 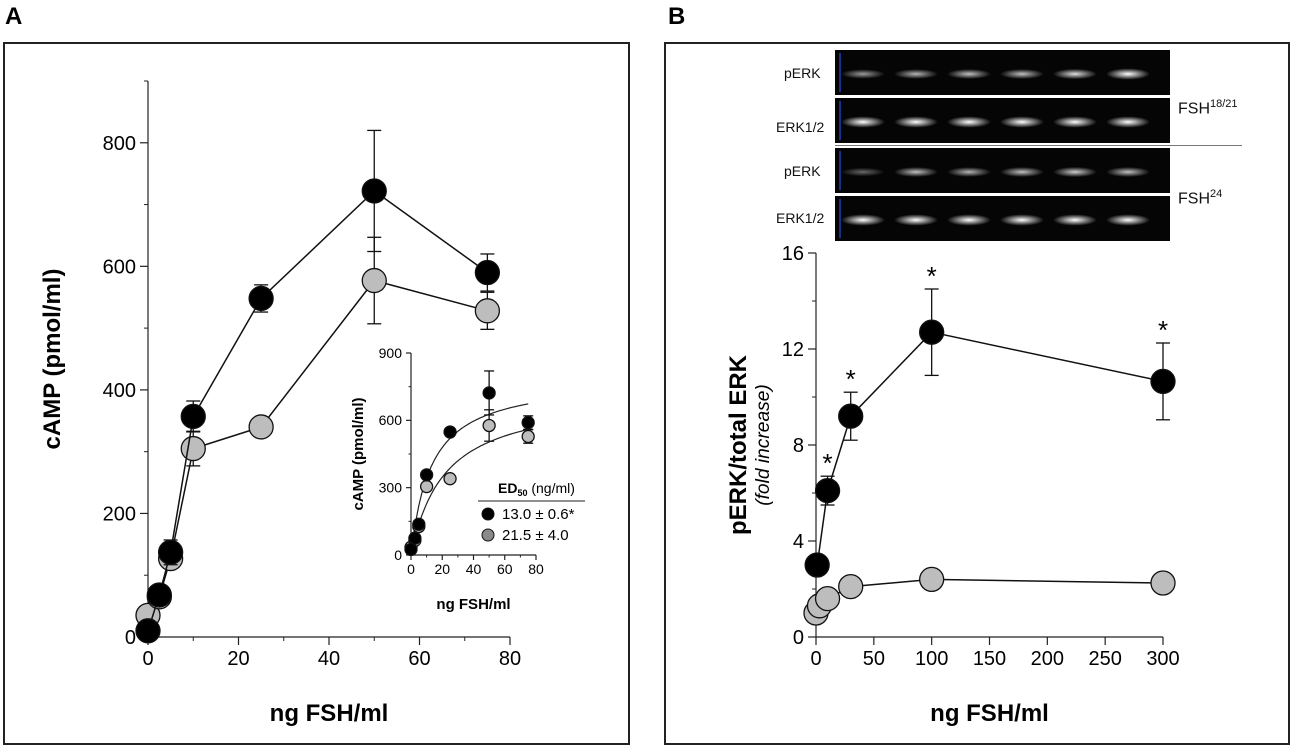 What do you see at coordinates (798, 446) in the screenshot?
I see `panel-b-main-y-tick-label: 8` at bounding box center [798, 446].